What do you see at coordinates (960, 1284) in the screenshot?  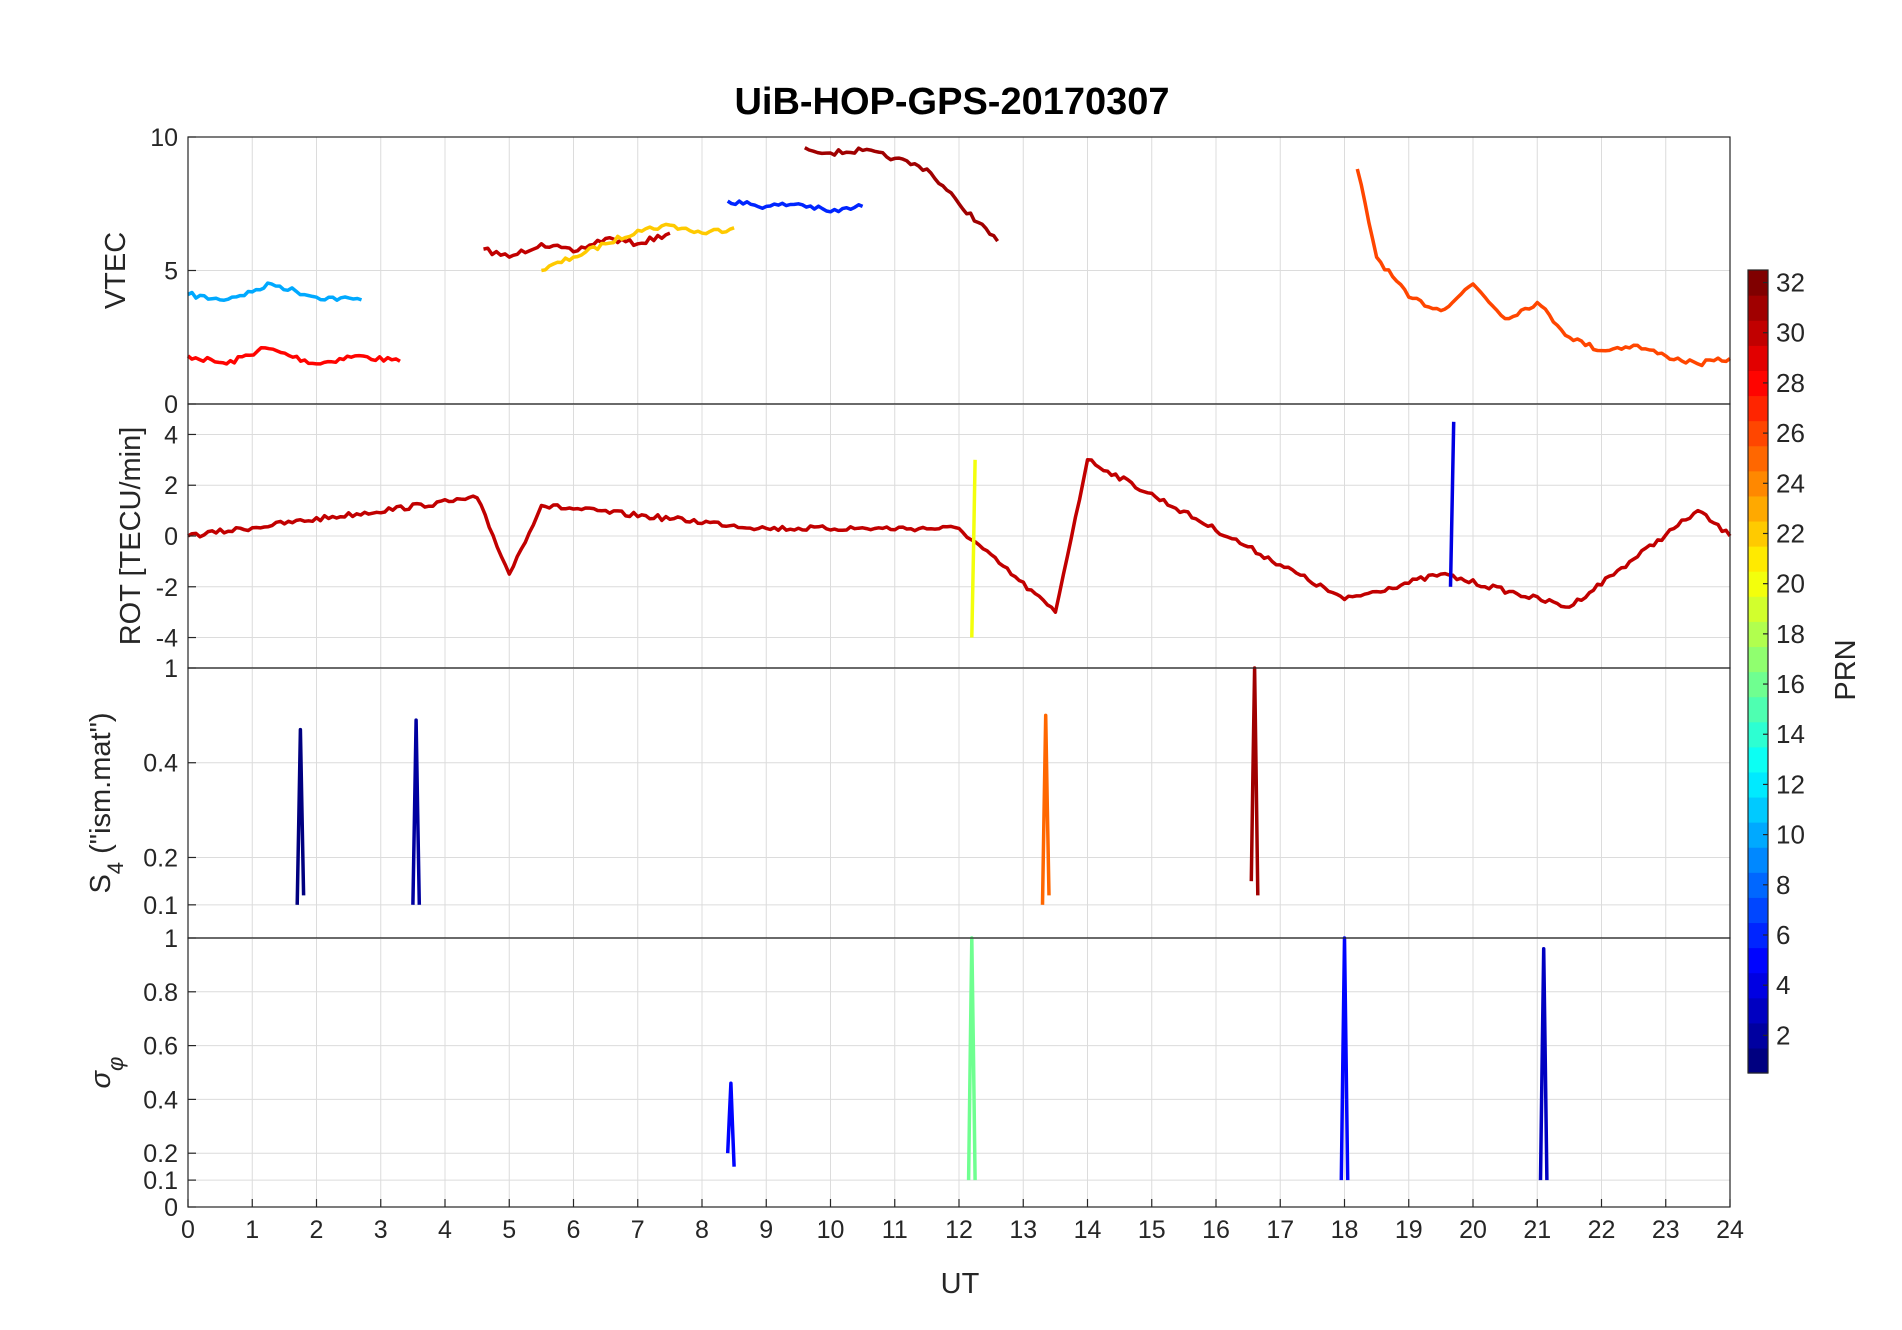 I see `x-axis-label: UT` at bounding box center [960, 1284].